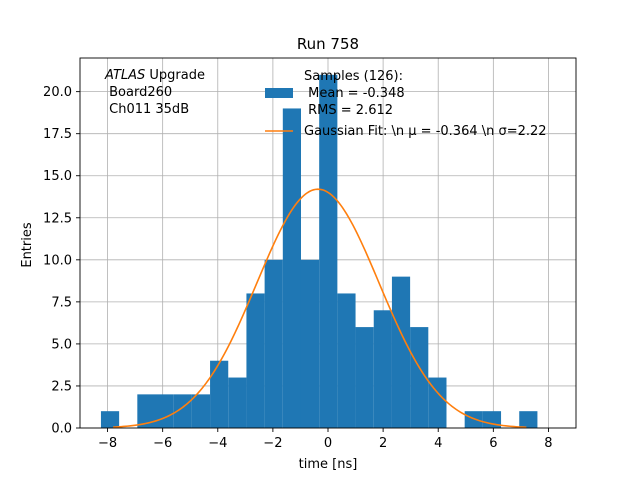 Image resolution: width=640 pixels, height=480 pixels. Describe the element at coordinates (57, 134) in the screenshot. I see `y-tick-label: 17.5` at that location.